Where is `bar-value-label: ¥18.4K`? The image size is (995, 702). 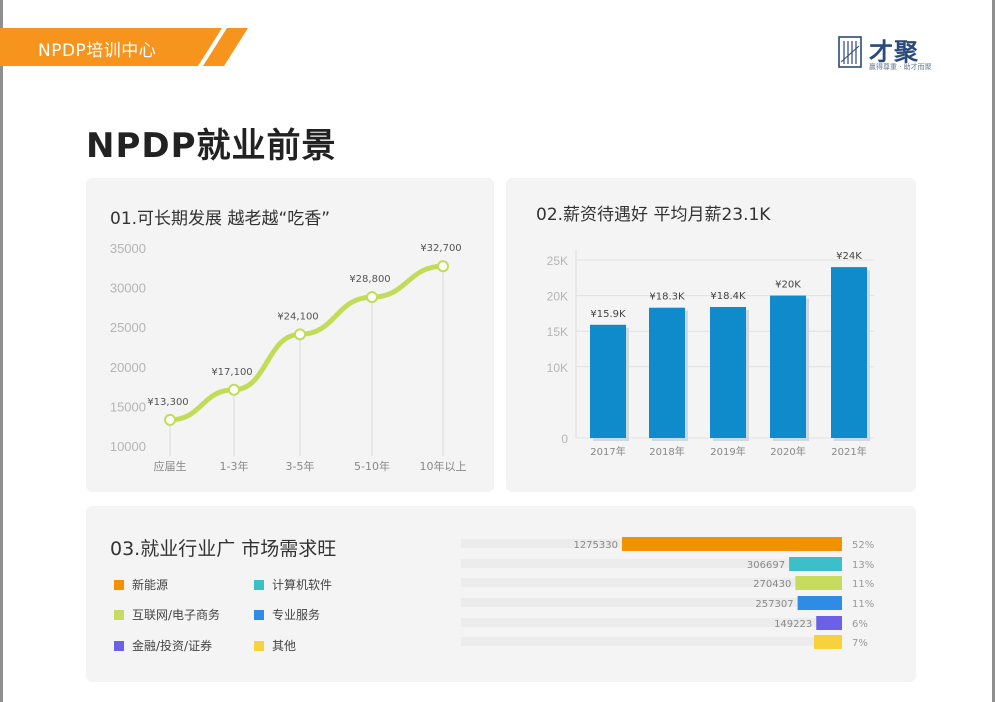 bar-value-label: ¥18.4K is located at coordinates (728, 296).